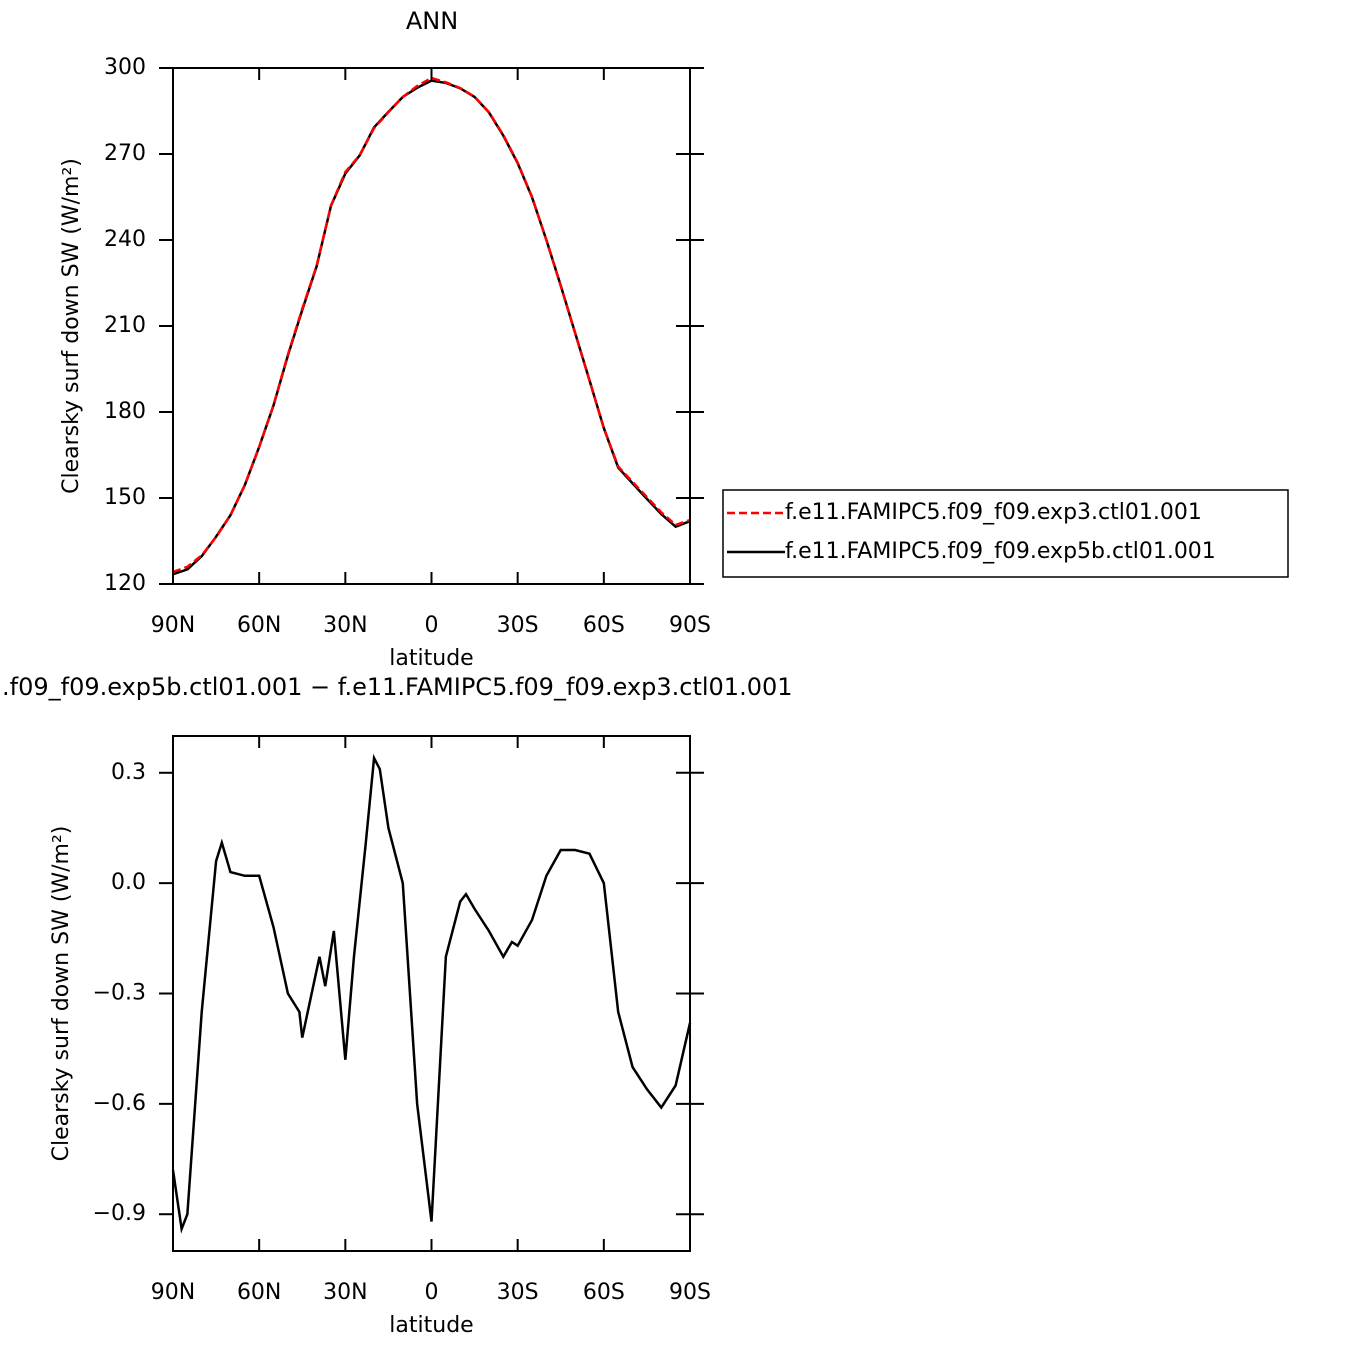 This screenshot has width=1347, height=1347. I want to click on y-tick-label: 120, so click(125, 583).